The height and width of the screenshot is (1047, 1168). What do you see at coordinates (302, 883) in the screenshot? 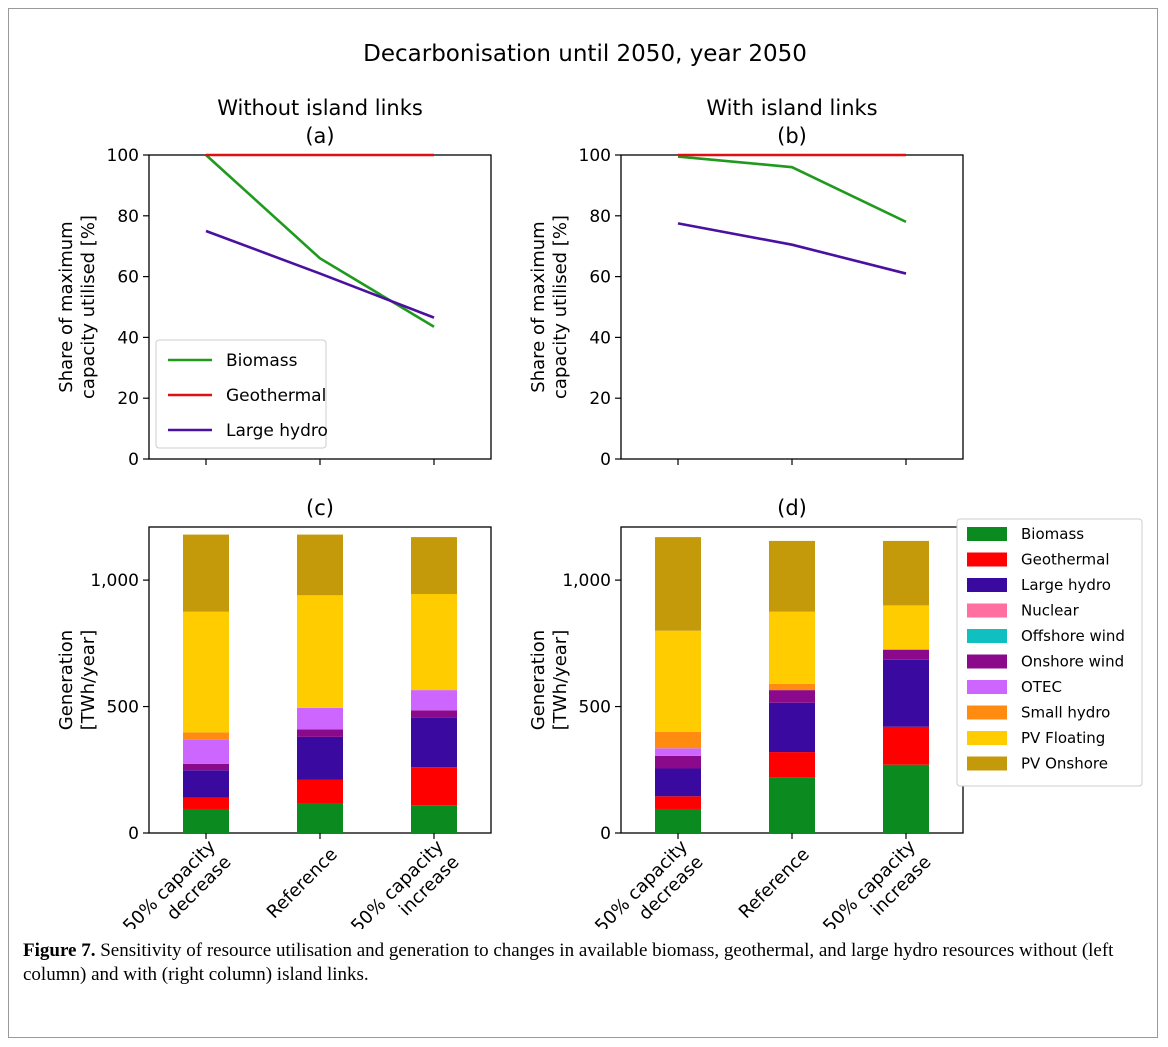
I see `xtick-label-c-1: Reference` at bounding box center [302, 883].